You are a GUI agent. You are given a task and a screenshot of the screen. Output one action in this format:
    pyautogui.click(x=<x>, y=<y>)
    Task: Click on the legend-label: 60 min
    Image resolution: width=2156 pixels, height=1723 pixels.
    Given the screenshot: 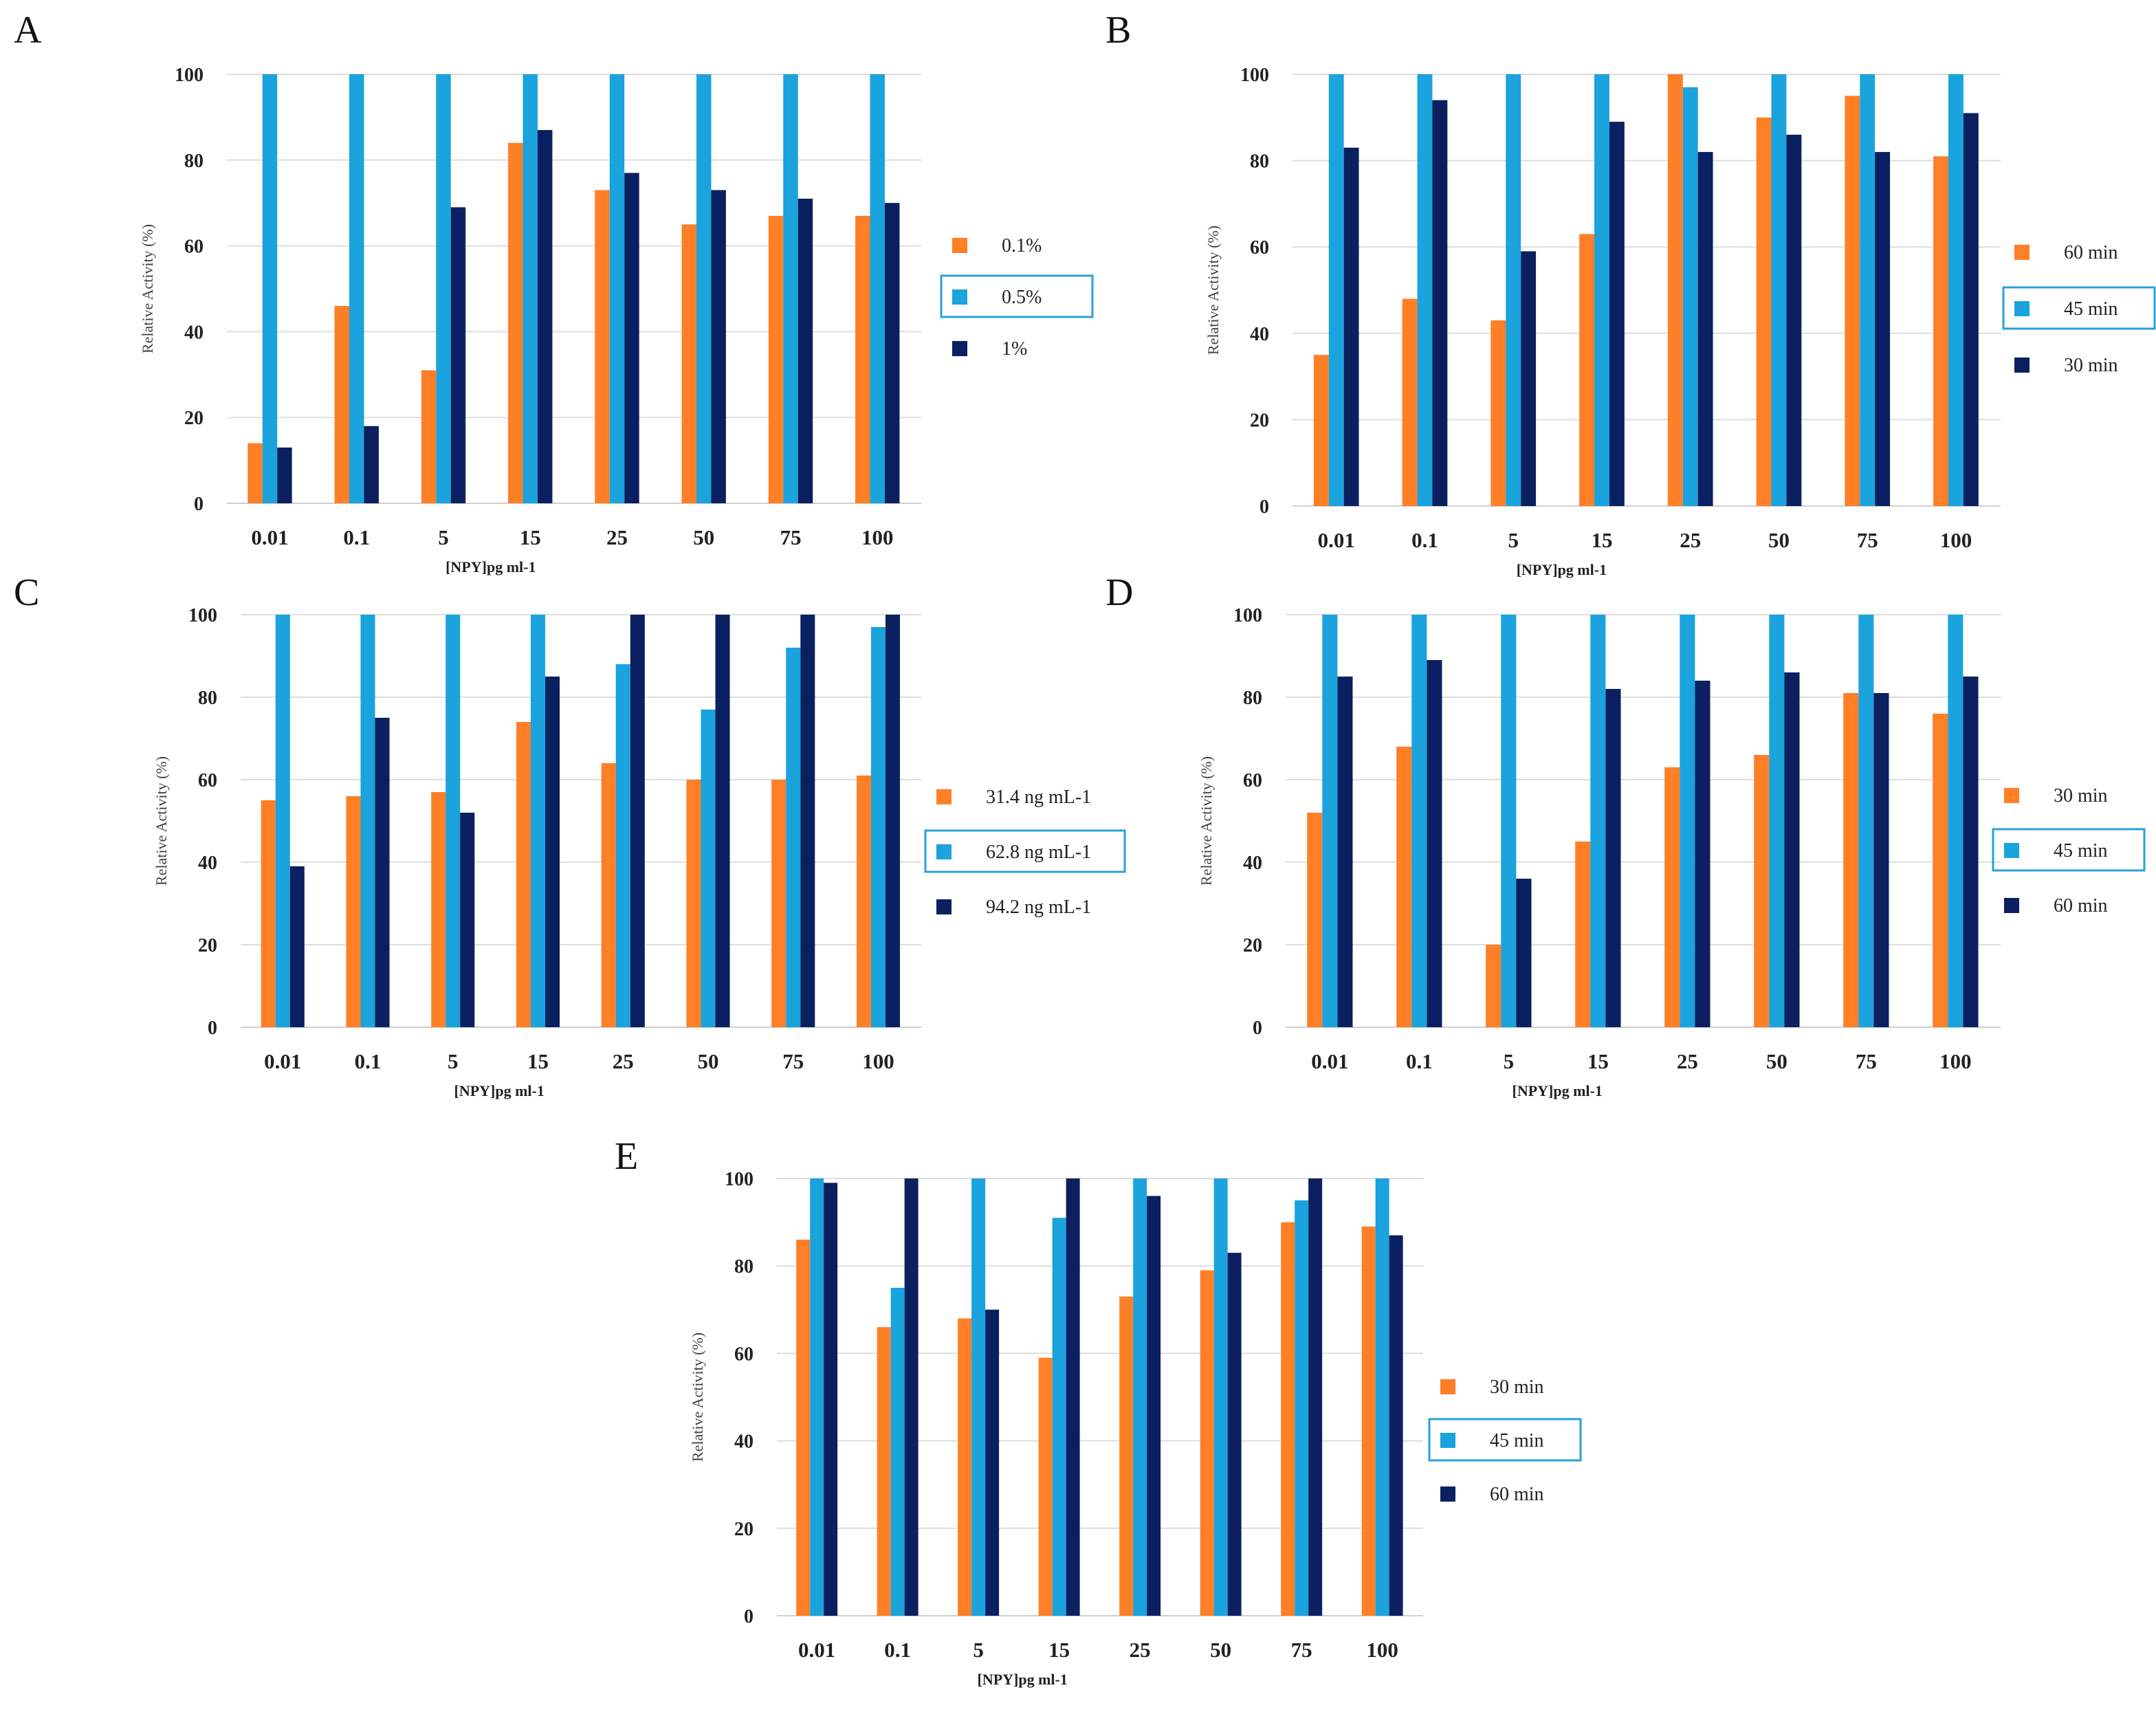 What is the action you would take?
    pyautogui.click(x=2081, y=906)
    